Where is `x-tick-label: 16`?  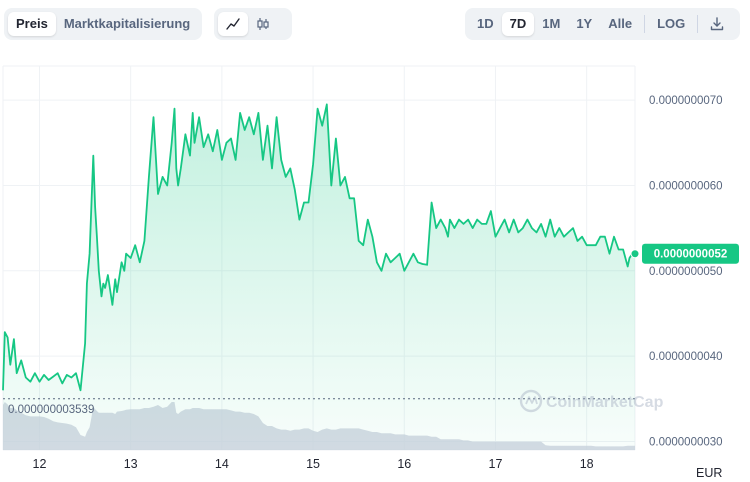
x-tick-label: 16 is located at coordinates (404, 464).